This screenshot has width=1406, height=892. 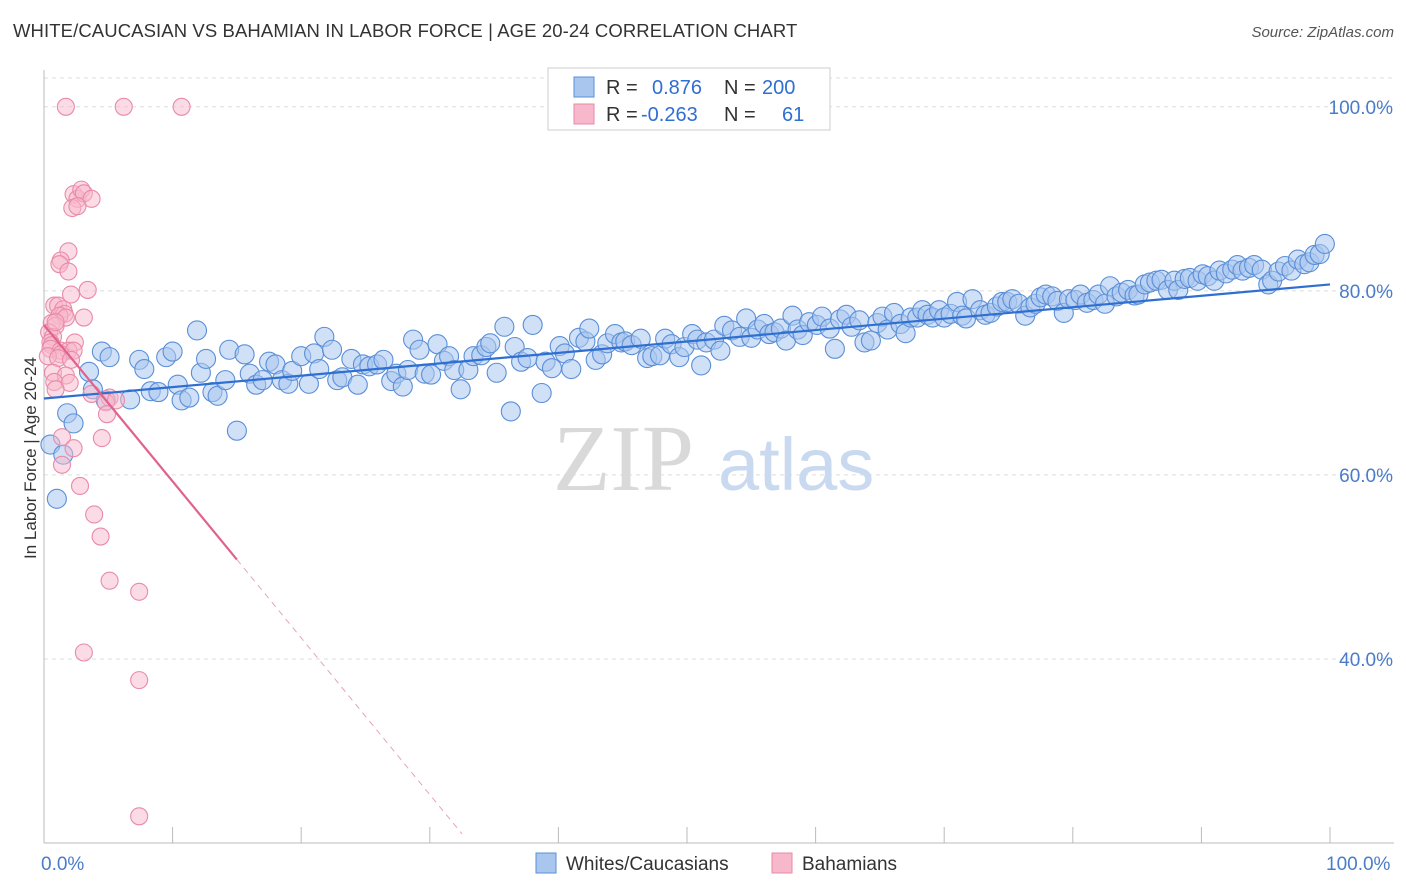 I want to click on bottom-legend-label-bahamian: Bahamians, so click(x=849, y=864).